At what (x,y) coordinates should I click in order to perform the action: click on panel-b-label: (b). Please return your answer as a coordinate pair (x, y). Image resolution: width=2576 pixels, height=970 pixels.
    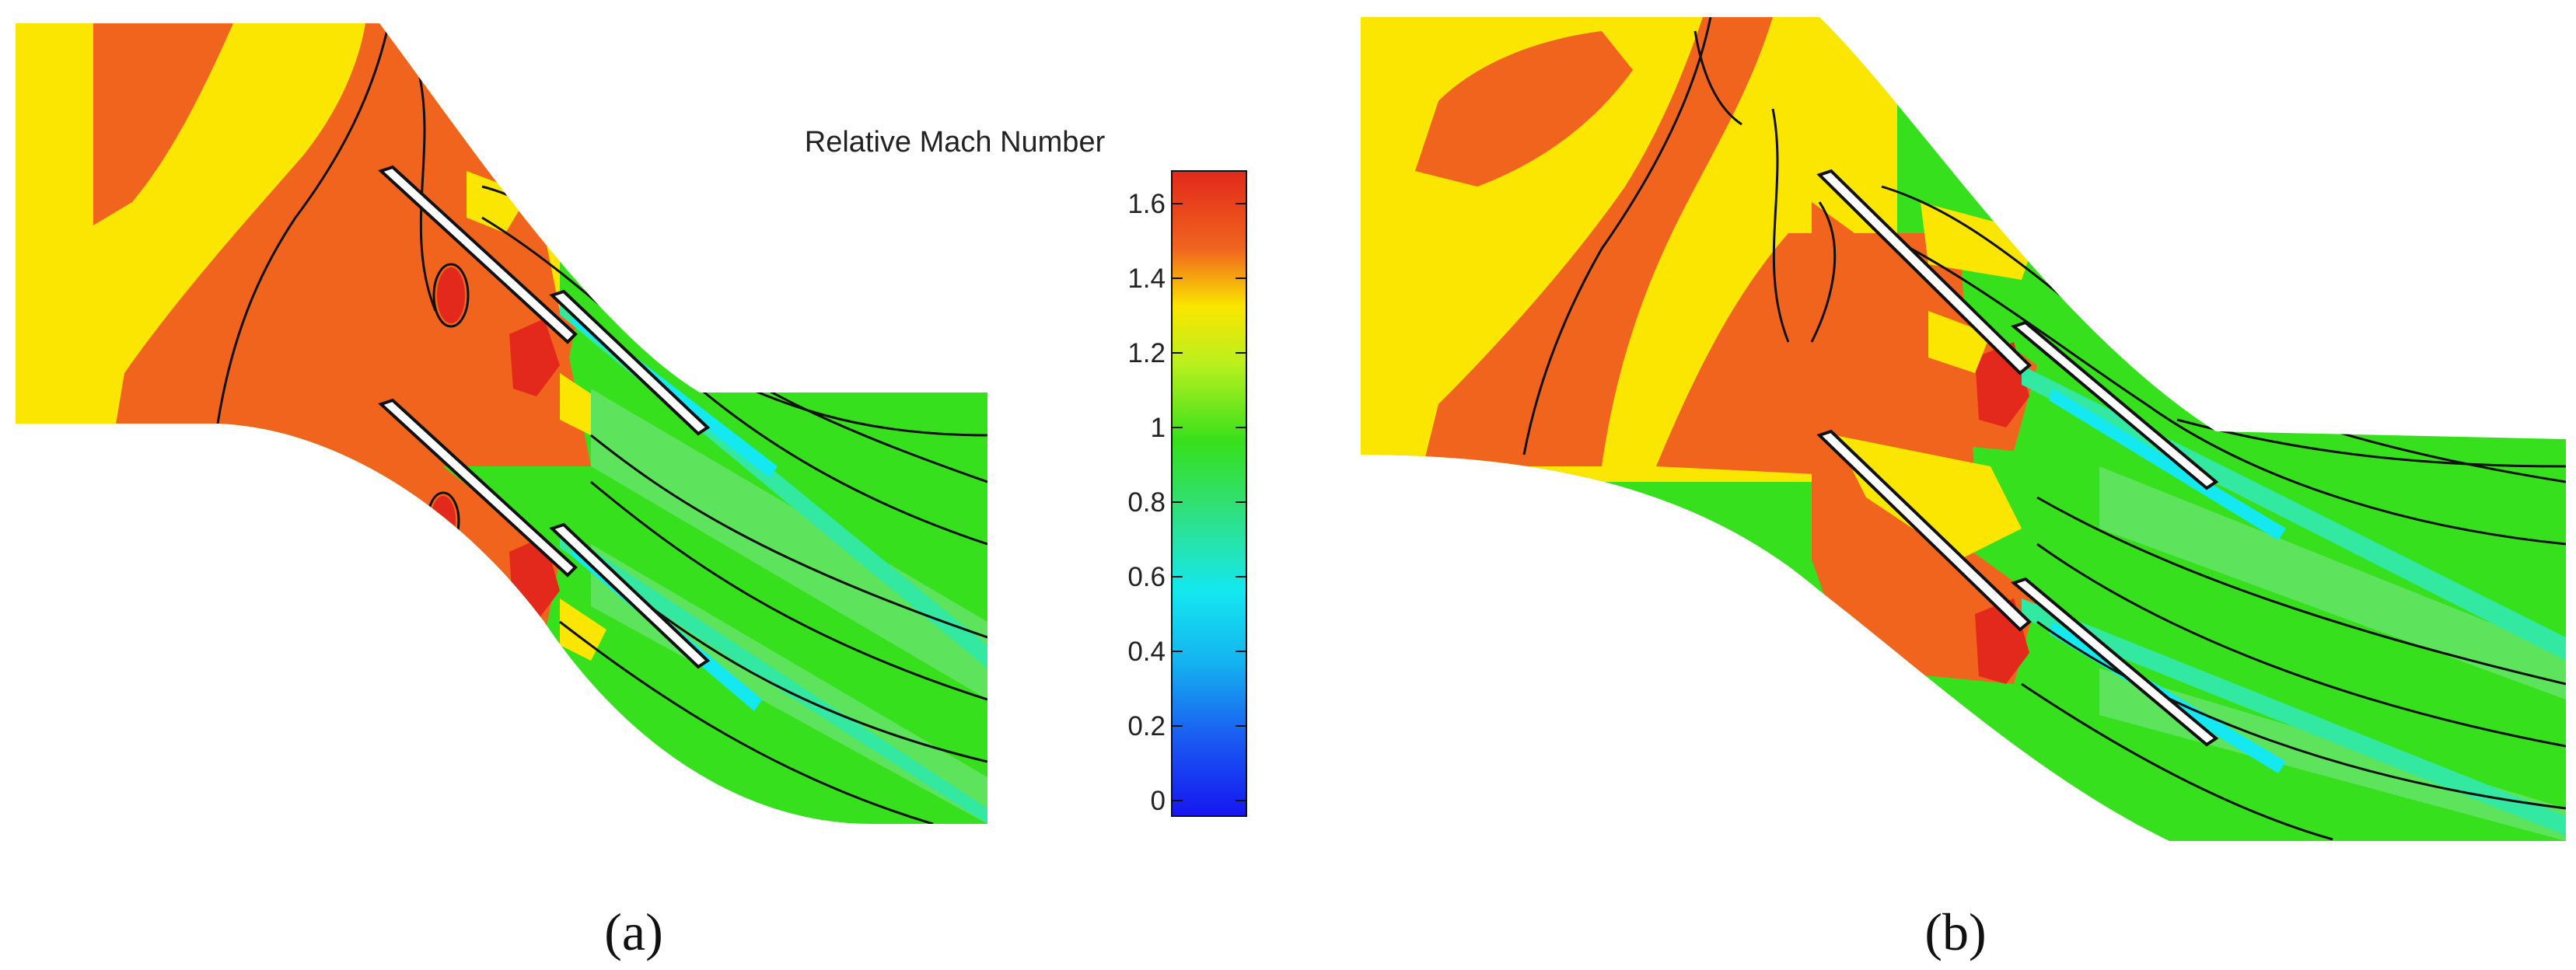
    Looking at the image, I should click on (1955, 931).